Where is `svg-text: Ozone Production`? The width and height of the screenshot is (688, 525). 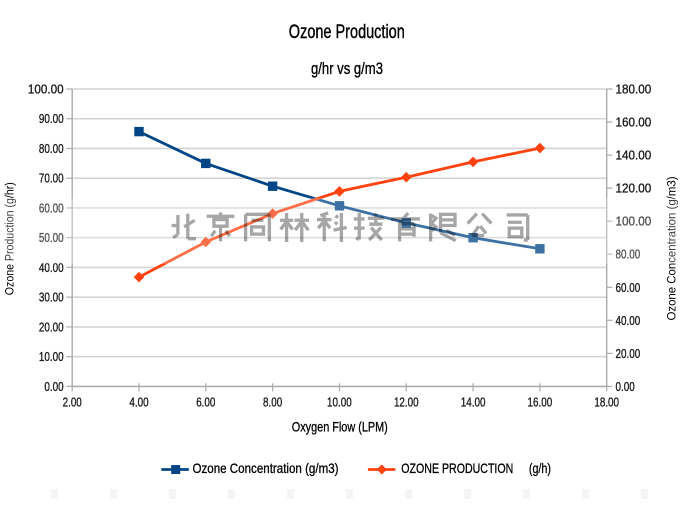 svg-text: Ozone Production is located at coordinates (347, 32).